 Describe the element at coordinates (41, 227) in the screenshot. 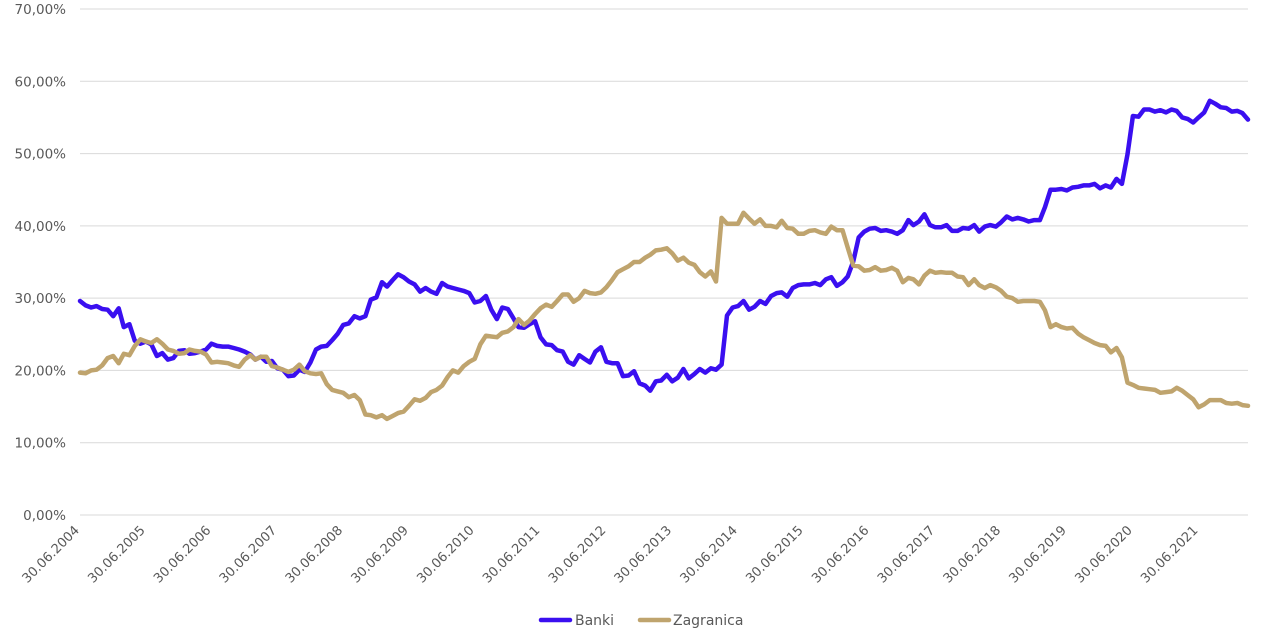

I see `y-tick-label: 40,00%` at that location.